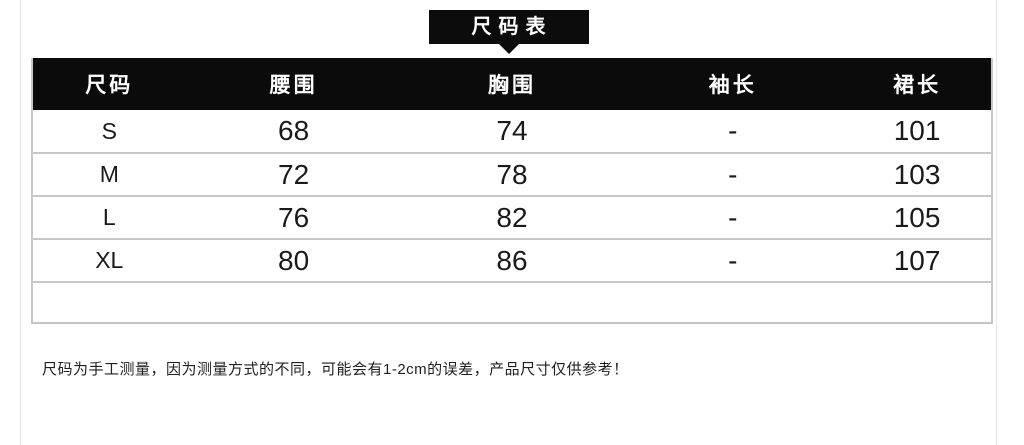 The image size is (1024, 445). Describe the element at coordinates (109, 218) in the screenshot. I see `cell-size: L` at that location.